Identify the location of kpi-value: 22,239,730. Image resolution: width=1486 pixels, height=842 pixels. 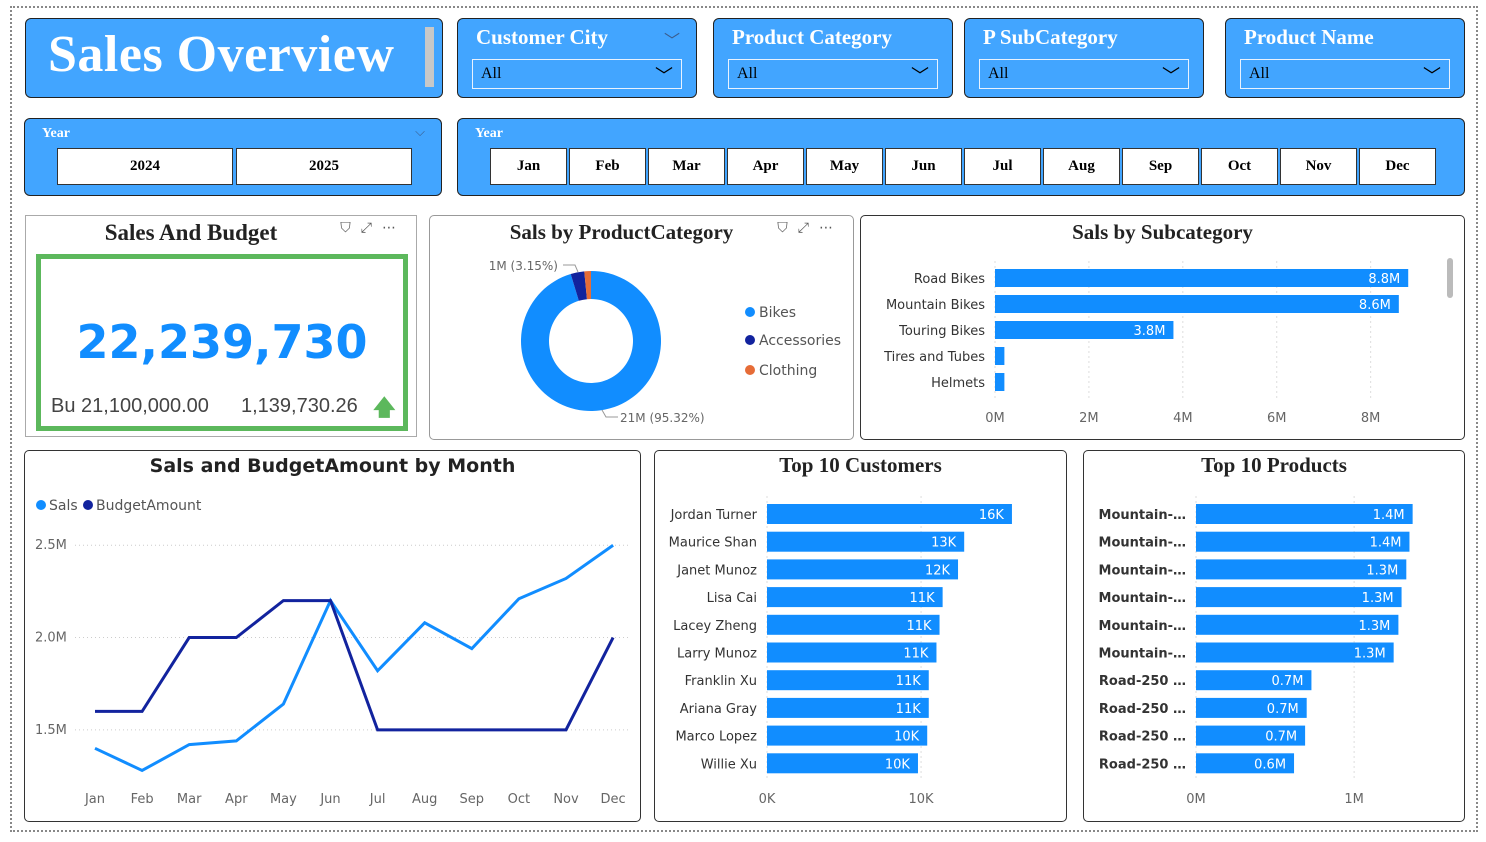
(222, 342).